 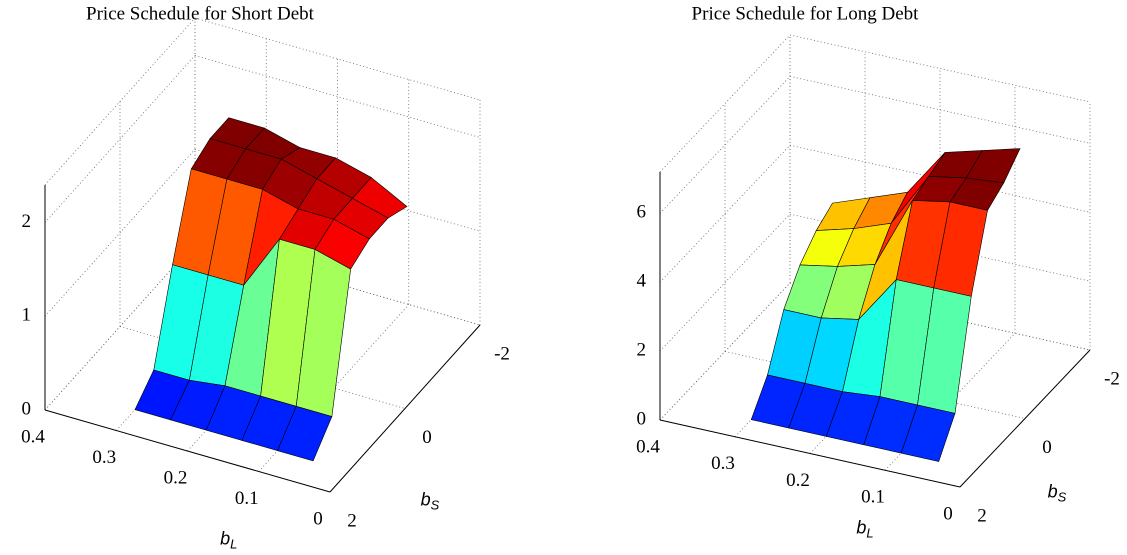 I want to click on chart-title: Price Schedule for Long Debt, so click(x=806, y=13).